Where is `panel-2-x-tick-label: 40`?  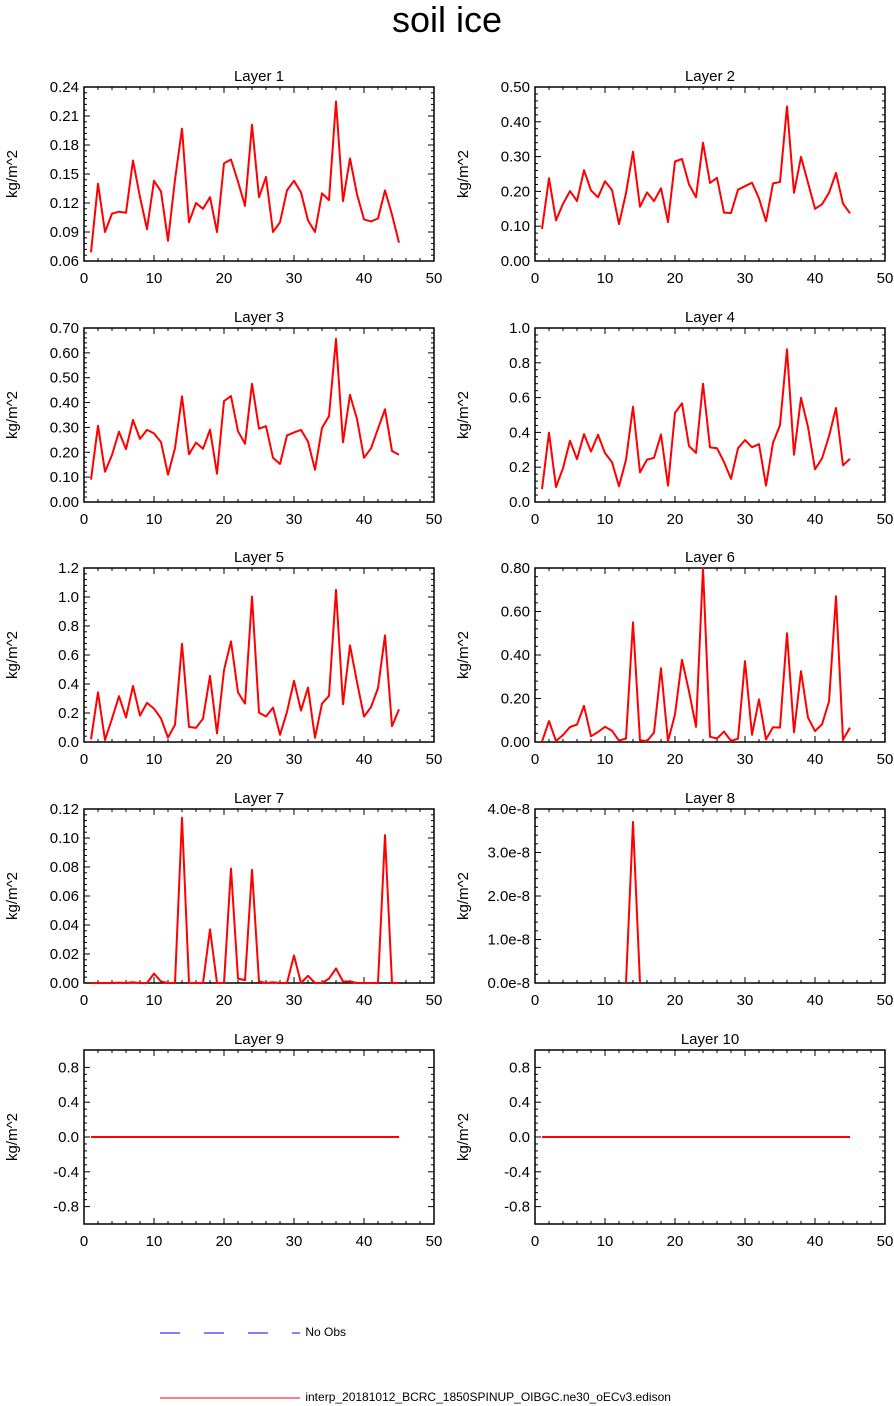 panel-2-x-tick-label: 40 is located at coordinates (815, 278).